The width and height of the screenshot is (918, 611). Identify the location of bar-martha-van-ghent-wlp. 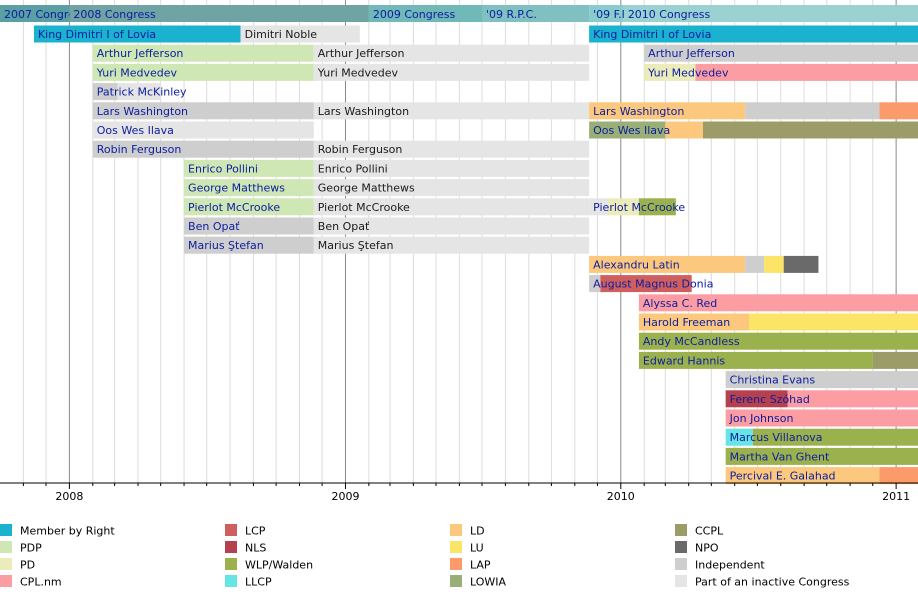
(821, 456).